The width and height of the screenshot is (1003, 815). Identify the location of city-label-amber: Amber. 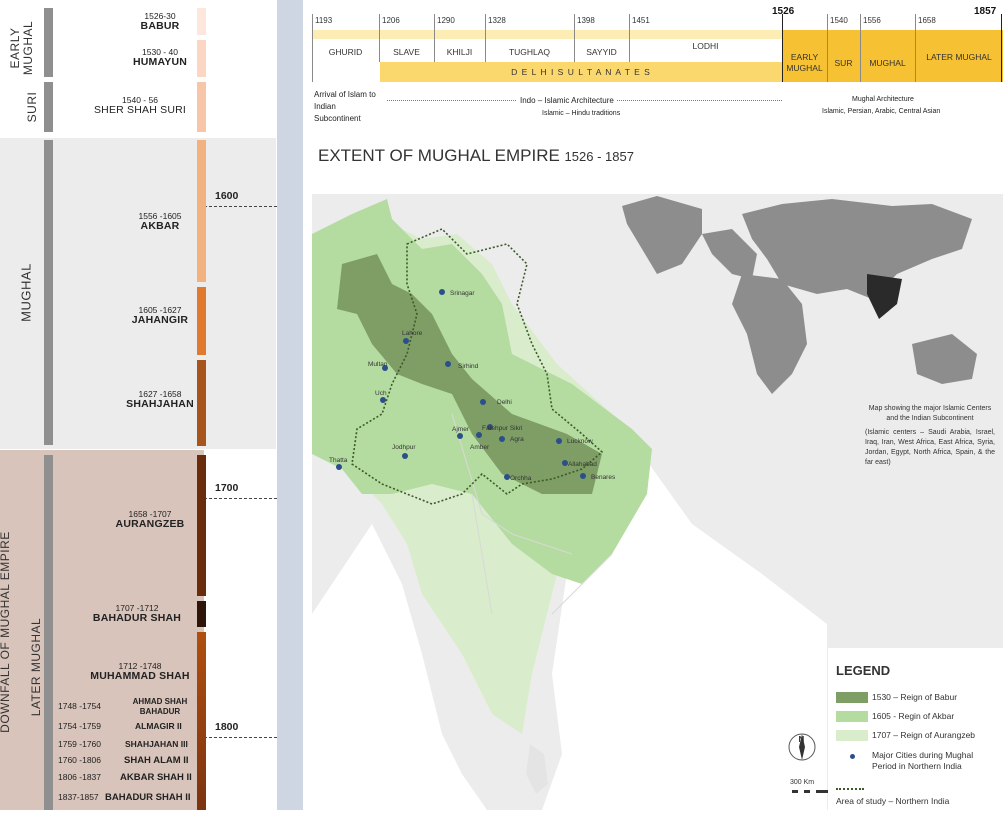
(480, 447).